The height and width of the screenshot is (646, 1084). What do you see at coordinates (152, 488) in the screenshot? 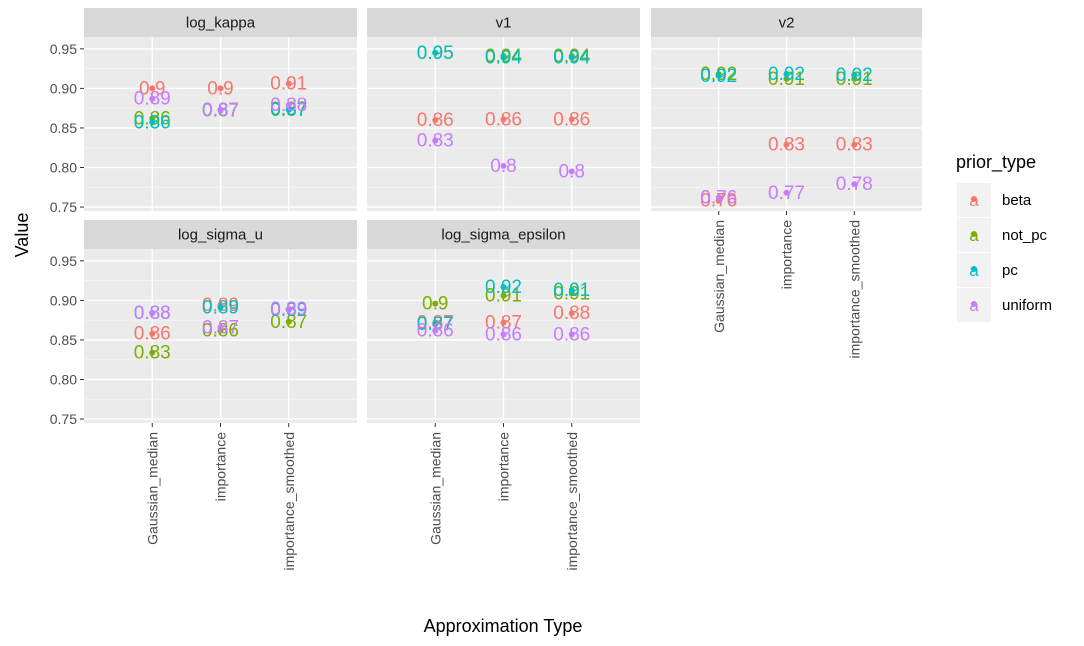
I see `x-tick-label: Gaussian_median` at bounding box center [152, 488].